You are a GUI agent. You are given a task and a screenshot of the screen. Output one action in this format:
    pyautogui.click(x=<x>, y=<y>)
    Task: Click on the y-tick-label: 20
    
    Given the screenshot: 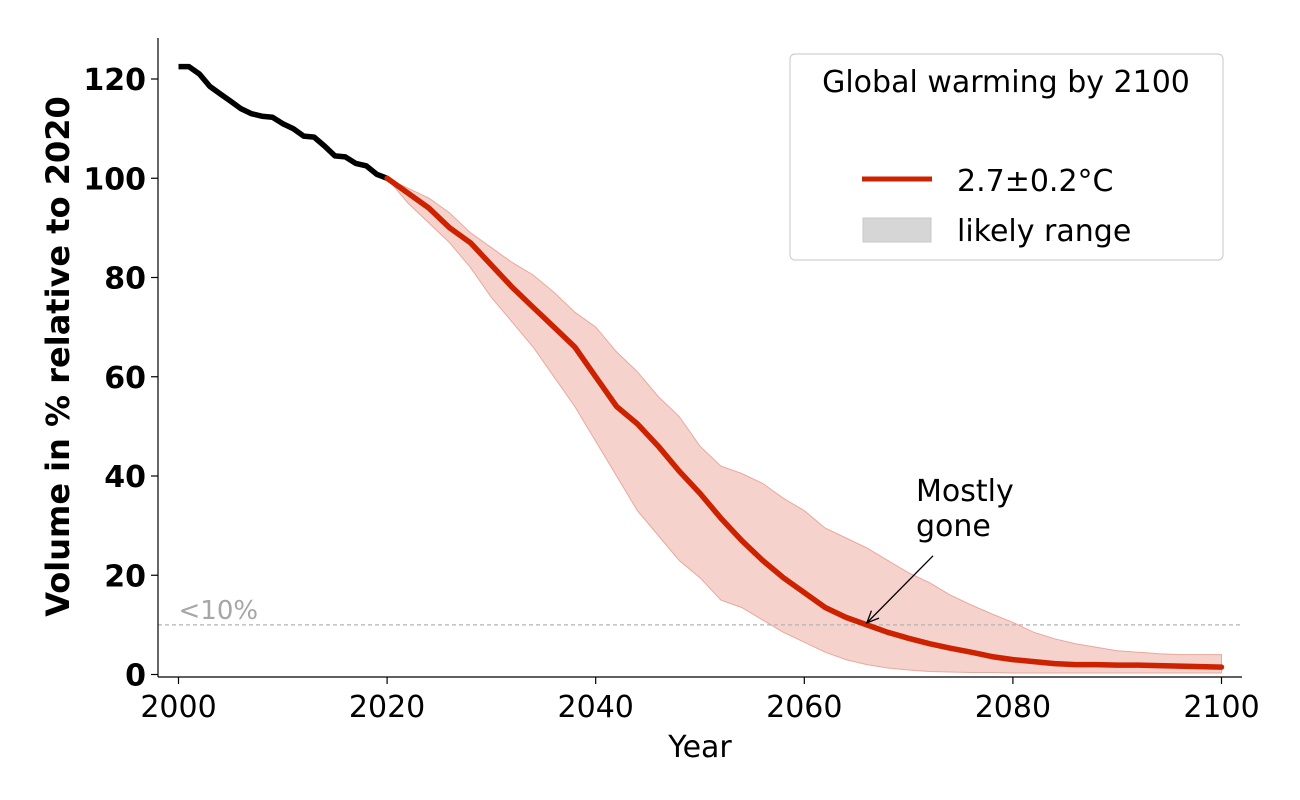 What is the action you would take?
    pyautogui.click(x=125, y=576)
    